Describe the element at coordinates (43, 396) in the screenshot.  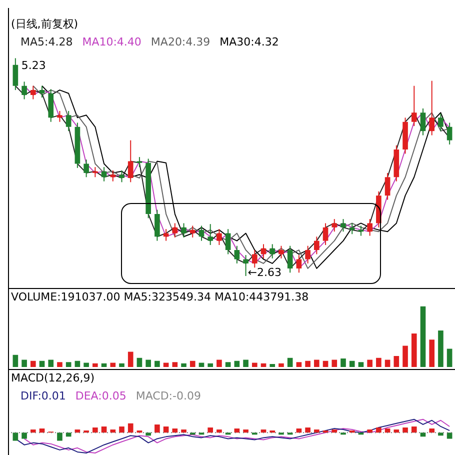
I see `text: DIF:0.01` at that location.